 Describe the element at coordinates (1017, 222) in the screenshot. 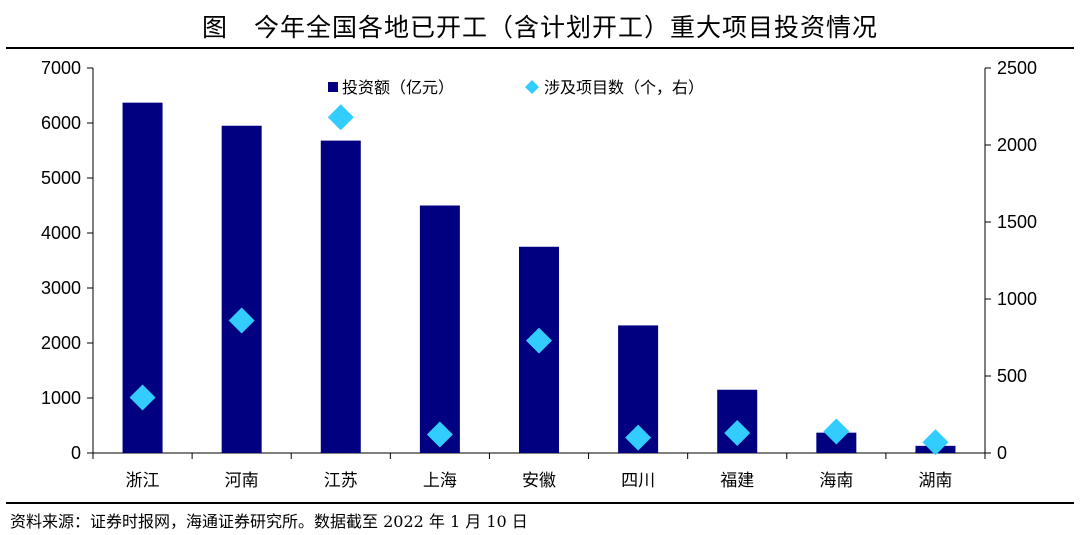

I see `y-right-tick-label: 1500` at that location.